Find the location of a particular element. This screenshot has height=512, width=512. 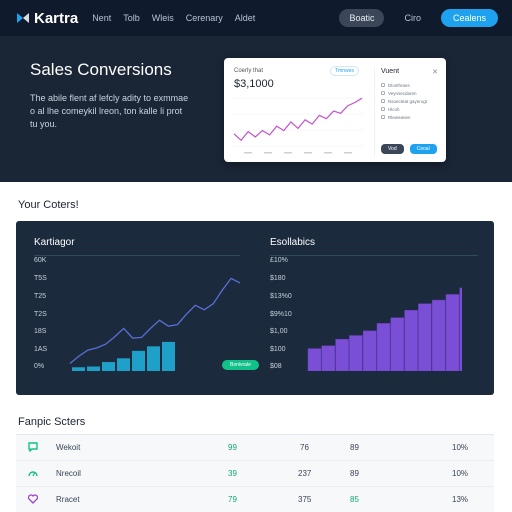

row-name: Wekoit is located at coordinates (68, 447).